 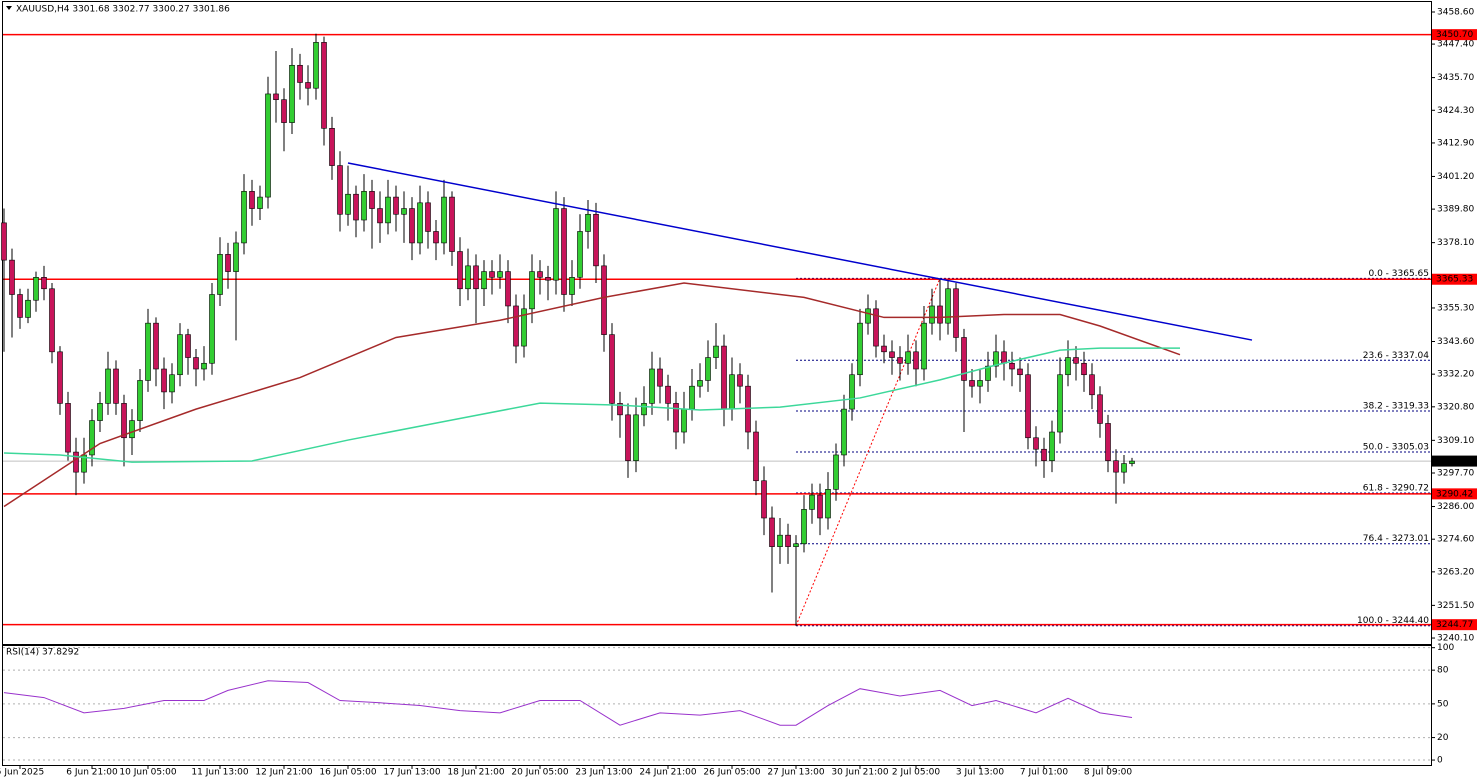 What do you see at coordinates (1455, 12) in the screenshot?
I see `y-tick-label: 3458.60` at bounding box center [1455, 12].